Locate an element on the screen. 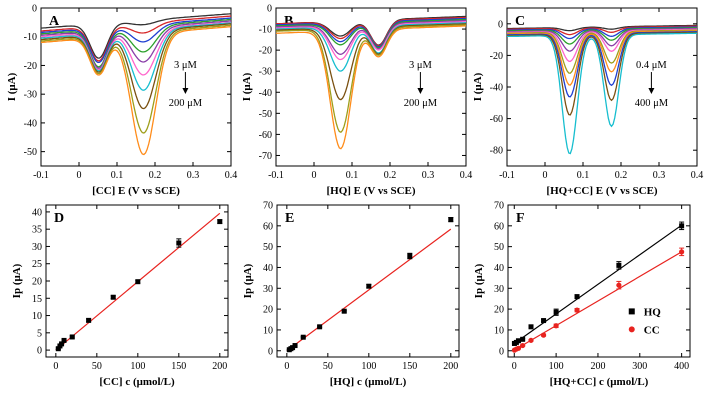 The width and height of the screenshot is (710, 403). x-tick-label: 300 is located at coordinates (639, 366).